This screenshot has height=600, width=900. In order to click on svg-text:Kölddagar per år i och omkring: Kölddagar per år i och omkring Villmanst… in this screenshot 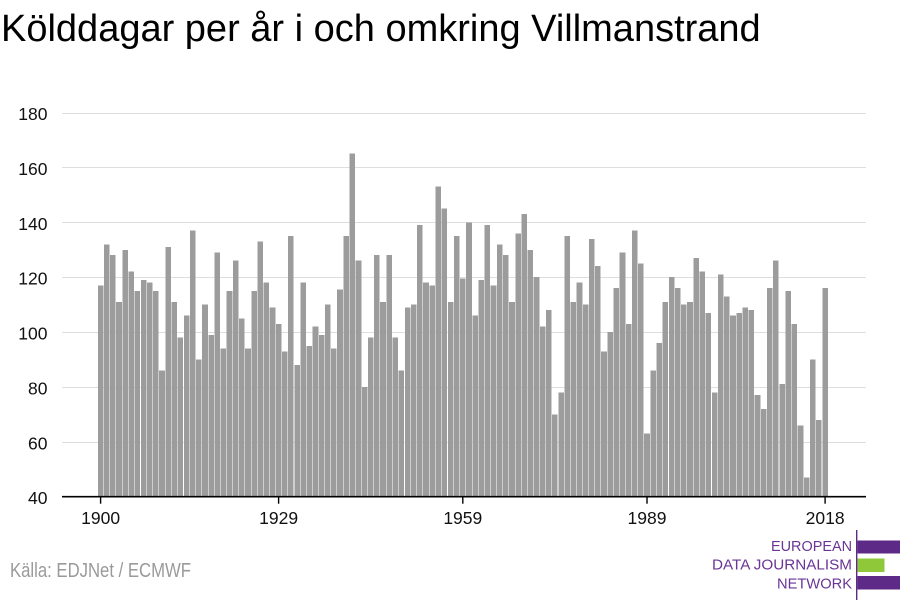, I will do `click(381, 29)`.